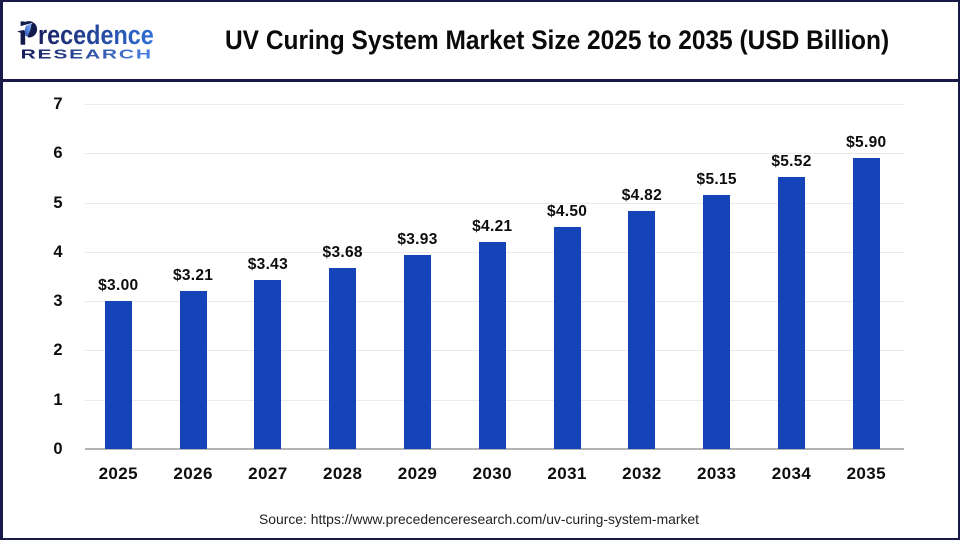  Describe the element at coordinates (96, 35) in the screenshot. I see `svg-text: recedence` at that location.